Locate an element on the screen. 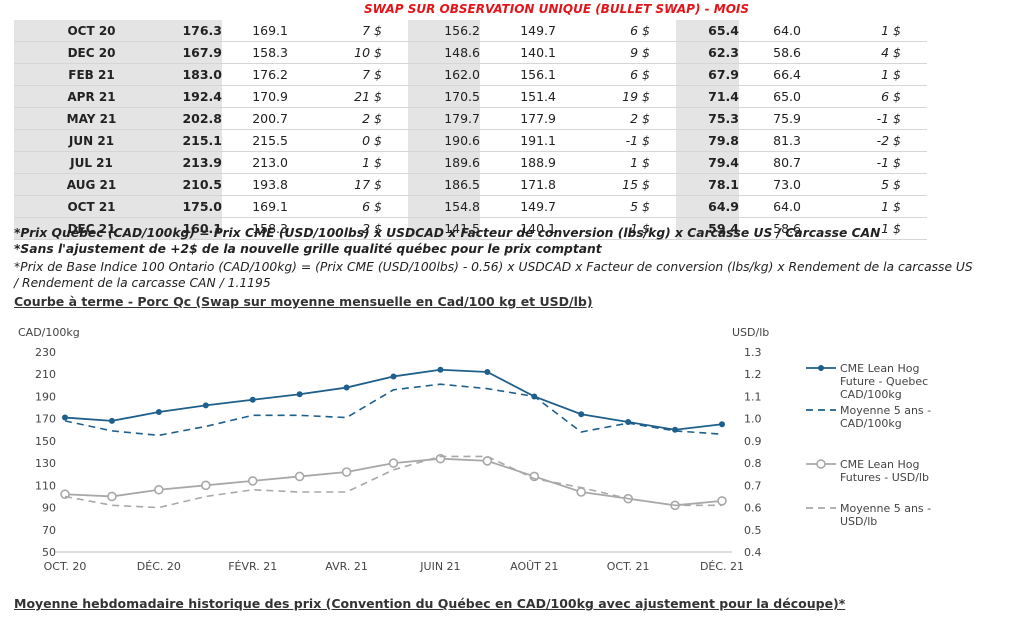 This screenshot has height=621, width=1024. diff-cell: 0 $ is located at coordinates (372, 140).